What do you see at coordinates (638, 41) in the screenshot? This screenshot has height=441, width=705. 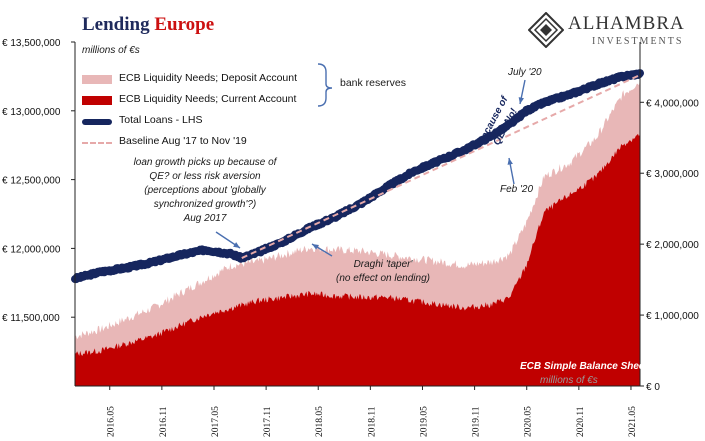 I see `logo-subtitle: INVESTMENTS` at bounding box center [638, 41].